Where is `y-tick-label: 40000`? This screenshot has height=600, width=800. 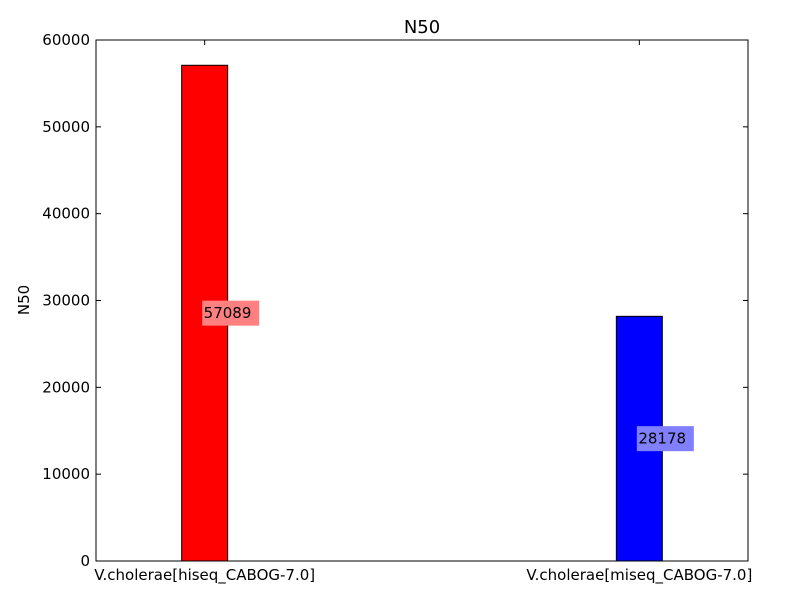 y-tick-label: 40000 is located at coordinates (66, 214).